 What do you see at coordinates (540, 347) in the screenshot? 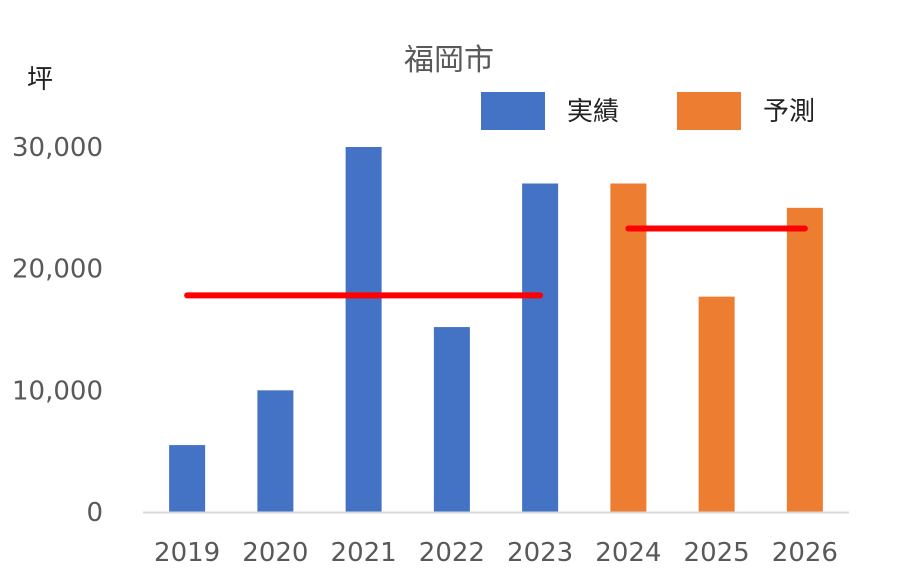
I see `bar-2023` at bounding box center [540, 347].